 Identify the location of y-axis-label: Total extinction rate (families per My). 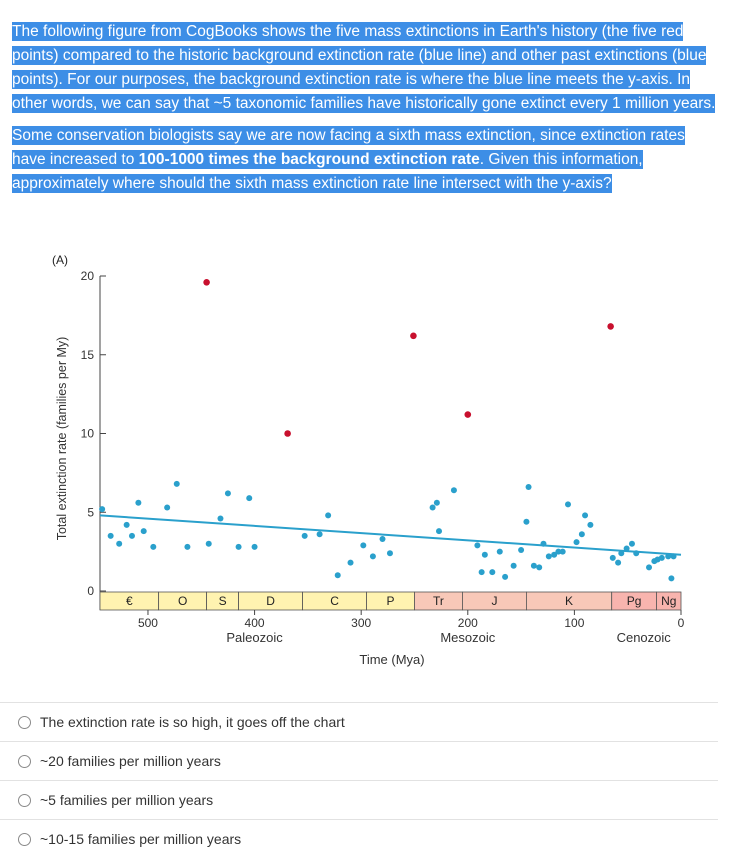
(62, 439).